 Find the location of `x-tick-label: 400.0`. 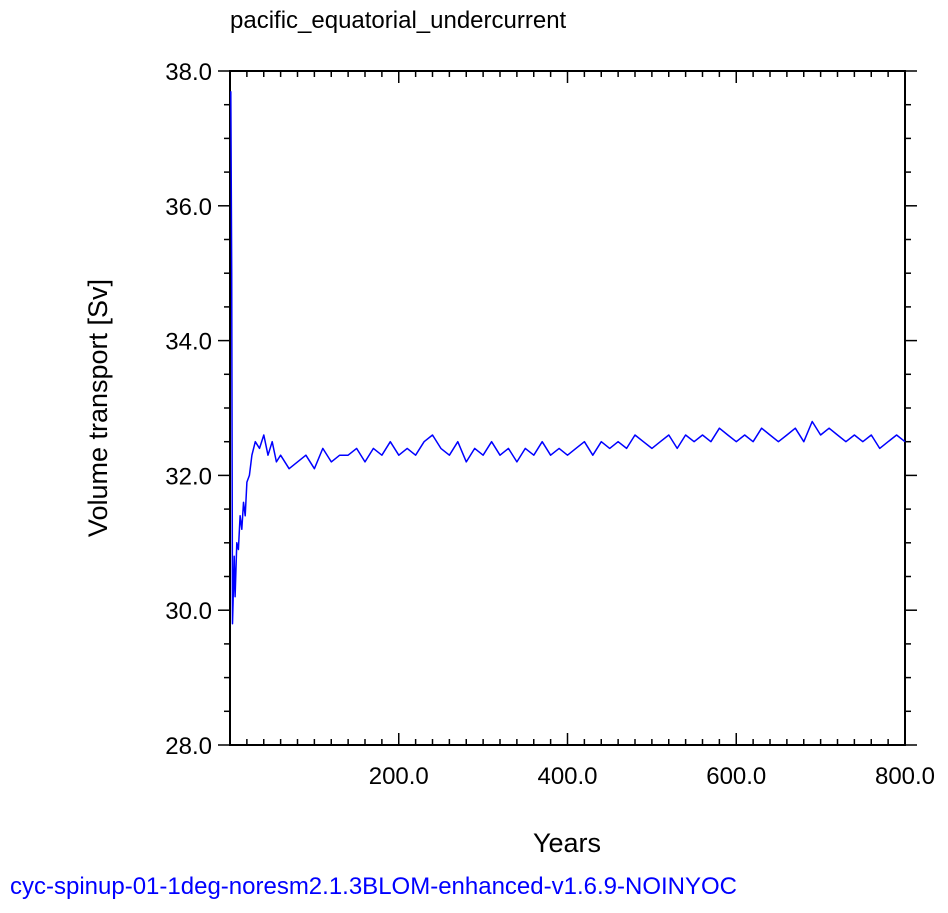

x-tick-label: 400.0 is located at coordinates (567, 776).